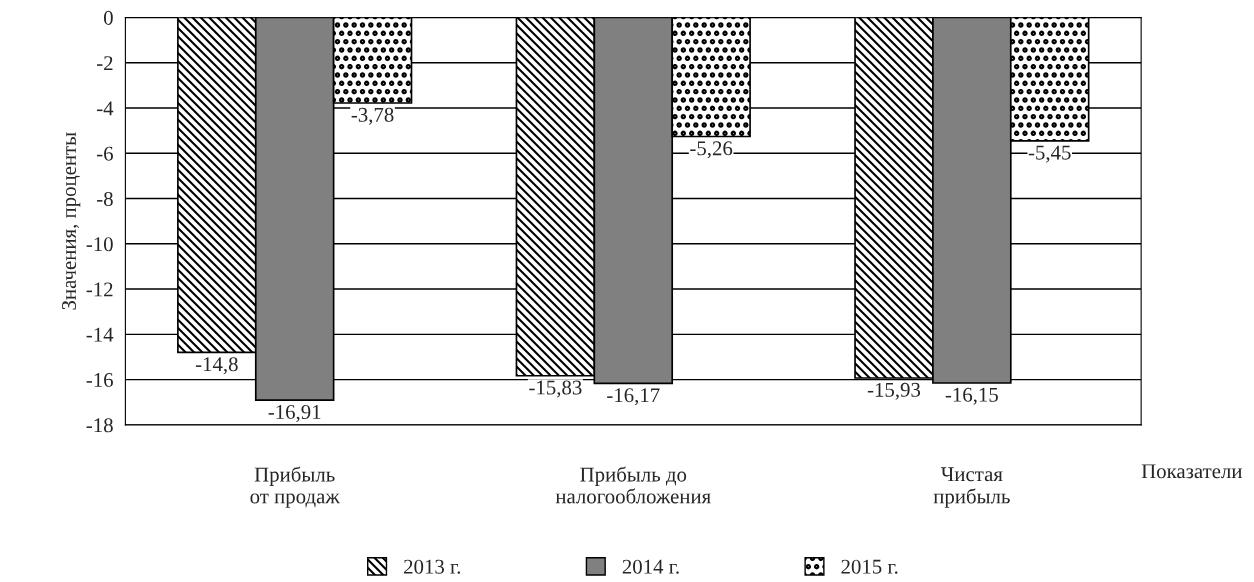 The height and width of the screenshot is (582, 1254). What do you see at coordinates (105, 153) in the screenshot?
I see `y-tick-label: -6` at bounding box center [105, 153].